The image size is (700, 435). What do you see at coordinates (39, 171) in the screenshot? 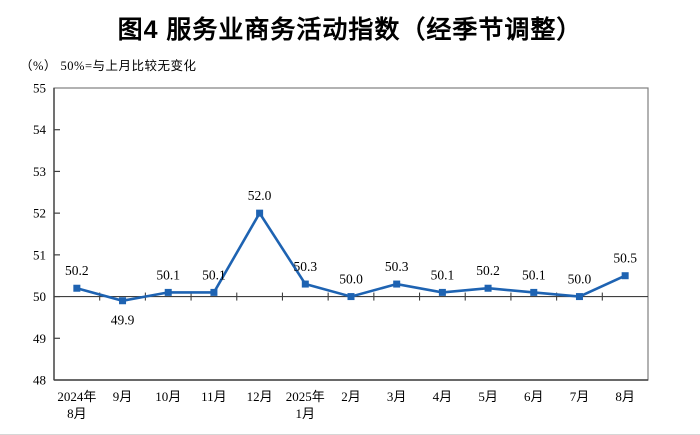
I see `y-axis-tick-label: 53` at bounding box center [39, 171].